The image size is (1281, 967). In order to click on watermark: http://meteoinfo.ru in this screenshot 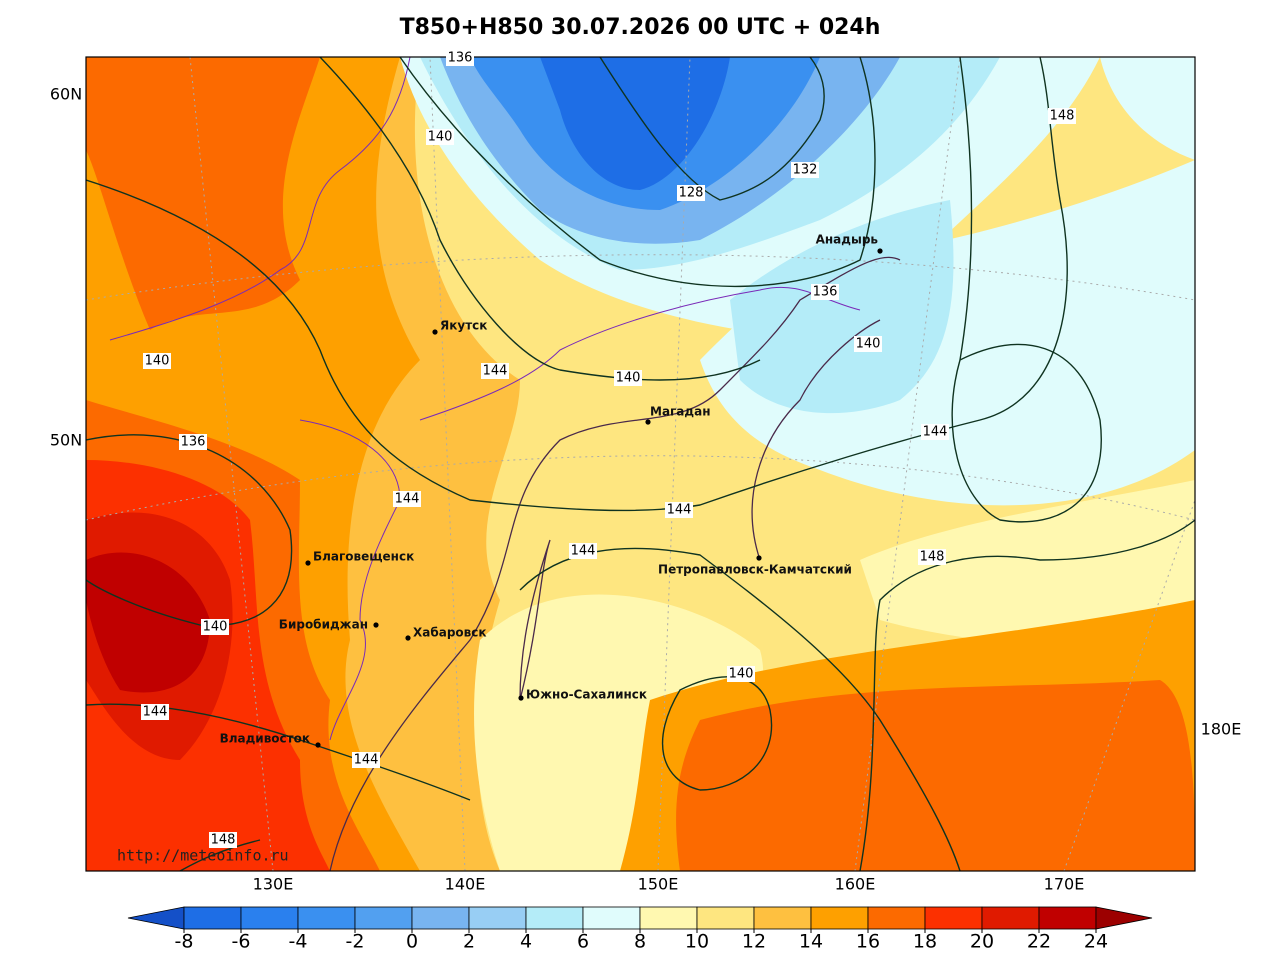, I will do `click(203, 856)`.